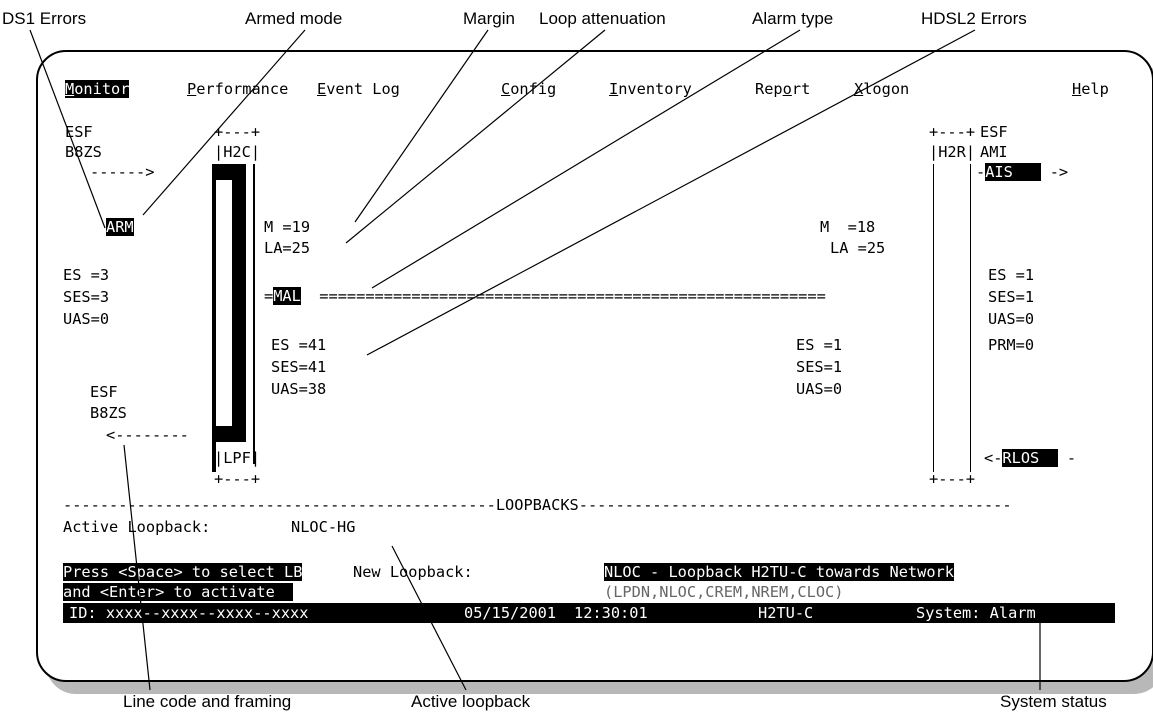 This screenshot has height=715, width=1153. I want to click on right-prm: PRM=0, so click(1011, 345).